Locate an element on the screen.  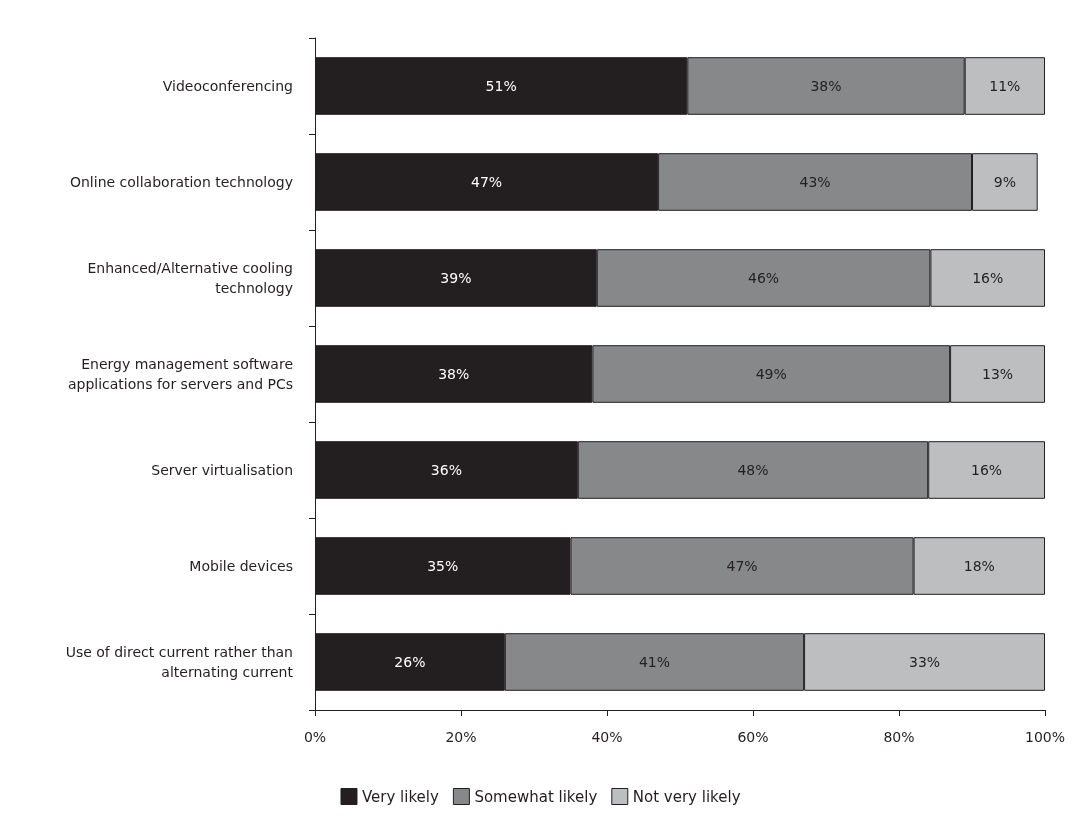
y-tick-label: Mobile devices is located at coordinates (241, 566).